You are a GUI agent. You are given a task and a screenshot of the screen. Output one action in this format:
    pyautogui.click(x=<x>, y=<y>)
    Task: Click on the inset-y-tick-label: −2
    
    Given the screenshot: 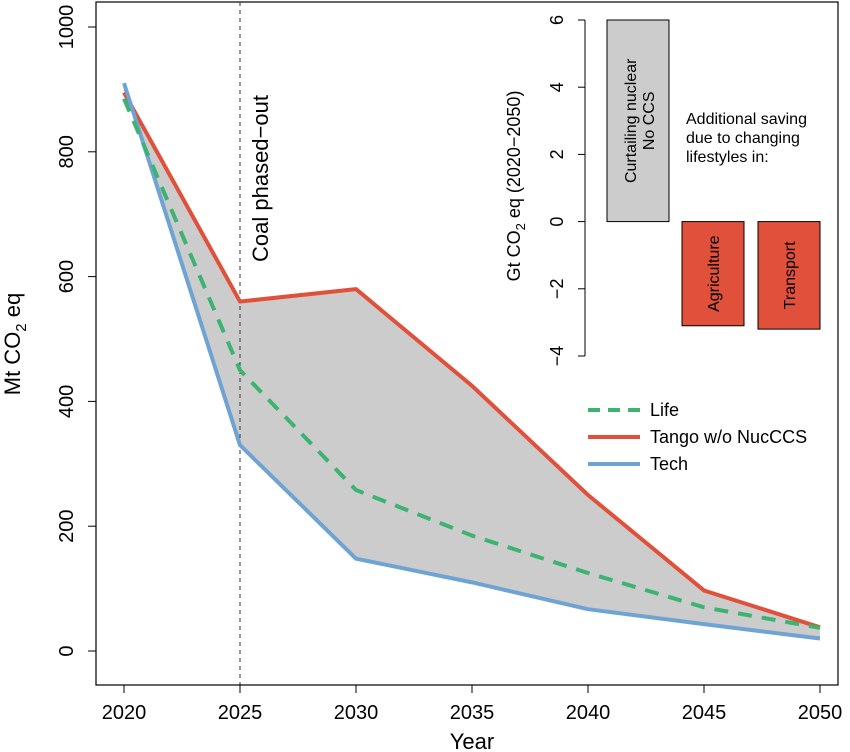 What is the action you would take?
    pyautogui.click(x=557, y=289)
    